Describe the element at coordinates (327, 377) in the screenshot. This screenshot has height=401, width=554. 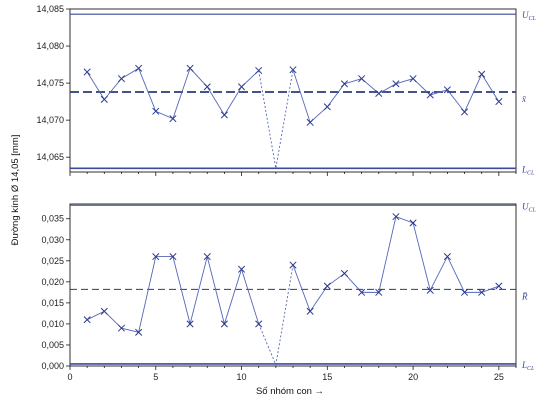
I see `x-tick-label: 15` at that location.